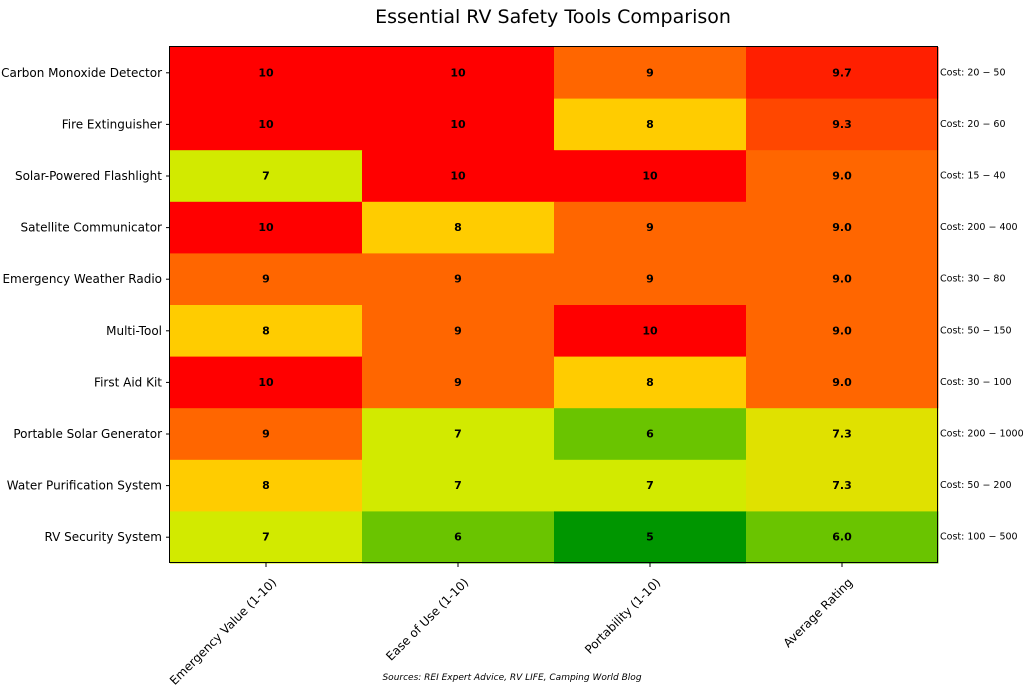 This screenshot has height=690, width=1024. Describe the element at coordinates (82, 279) in the screenshot. I see `y-tick-label: Emergency Weather Radio` at that location.